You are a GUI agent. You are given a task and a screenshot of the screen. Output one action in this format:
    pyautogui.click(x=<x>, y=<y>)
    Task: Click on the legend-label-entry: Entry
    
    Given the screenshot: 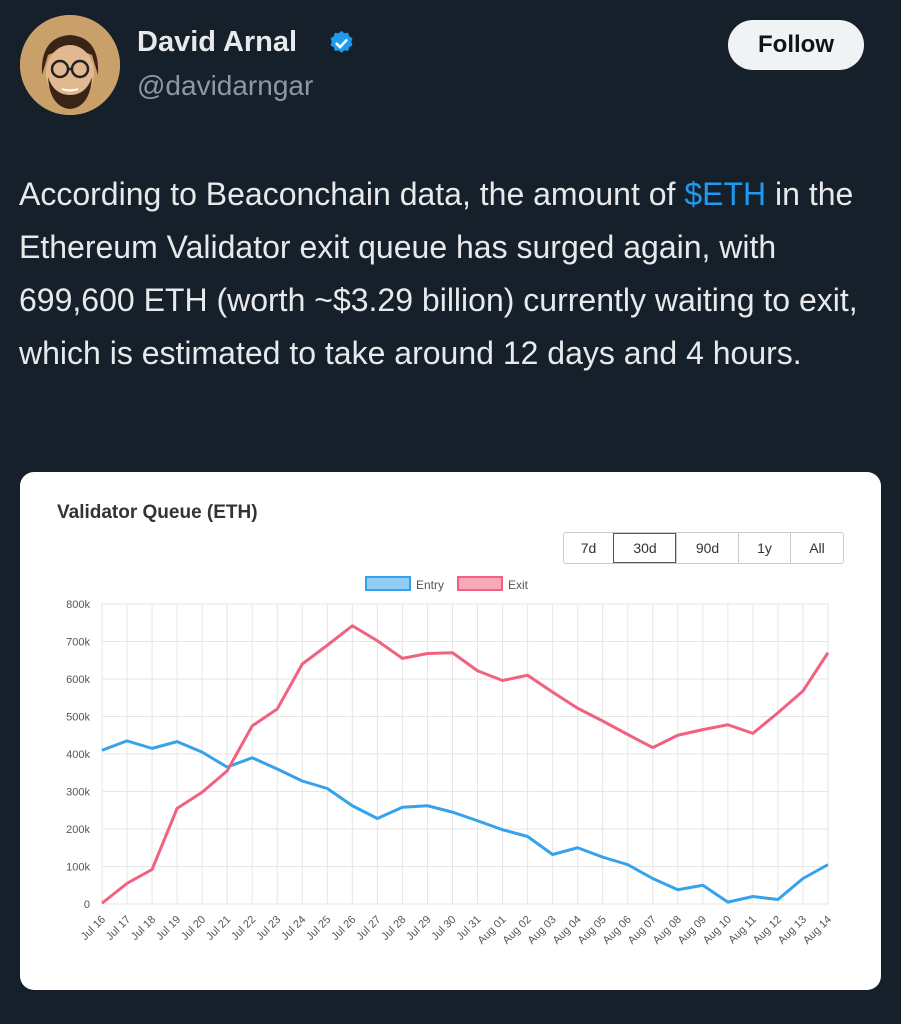 What is the action you would take?
    pyautogui.click(x=430, y=585)
    